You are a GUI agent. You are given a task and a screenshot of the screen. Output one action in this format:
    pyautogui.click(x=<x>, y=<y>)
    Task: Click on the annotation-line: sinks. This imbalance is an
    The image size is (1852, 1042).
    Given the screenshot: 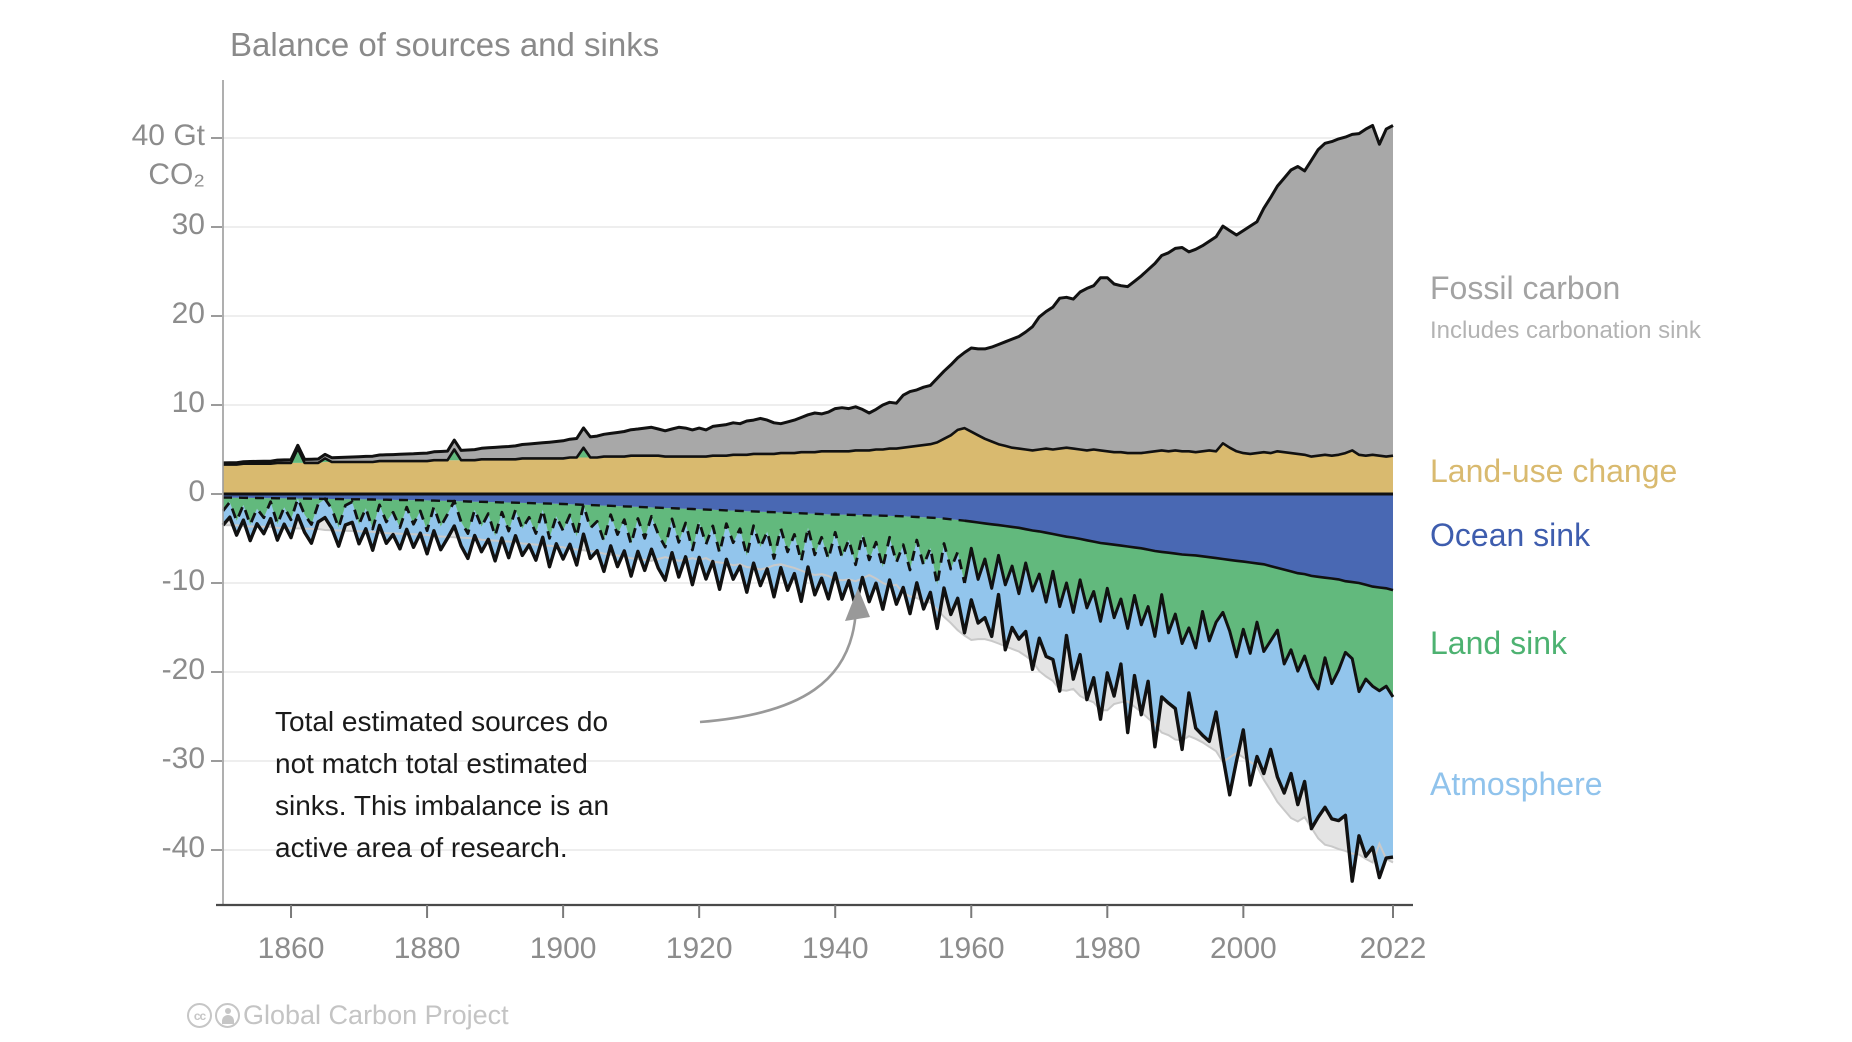 What is the action you would take?
    pyautogui.click(x=442, y=805)
    